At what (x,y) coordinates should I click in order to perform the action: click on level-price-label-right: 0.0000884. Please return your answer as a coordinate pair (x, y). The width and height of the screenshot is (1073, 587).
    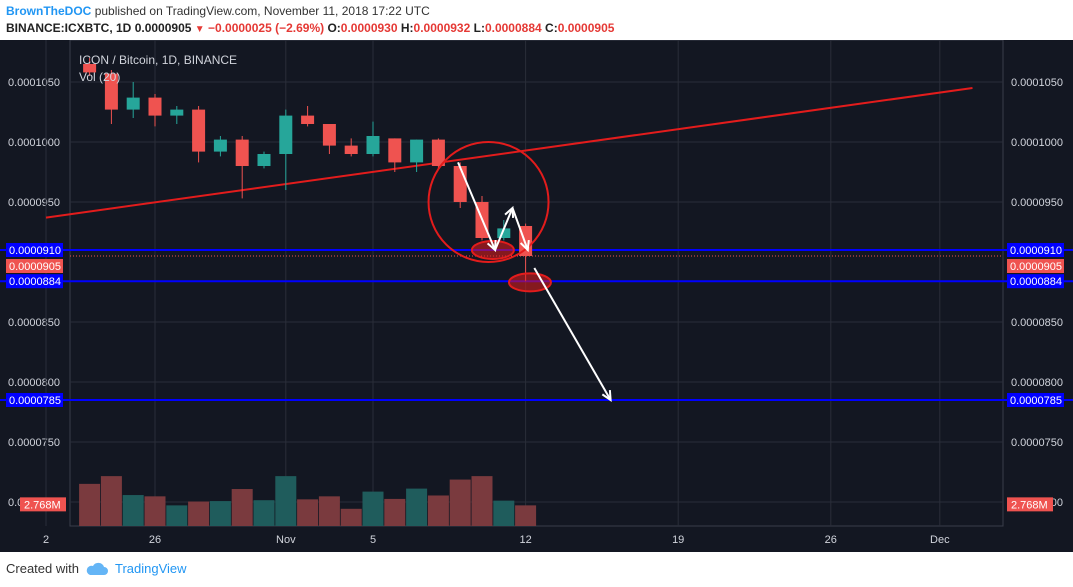
    Looking at the image, I should click on (1036, 282).